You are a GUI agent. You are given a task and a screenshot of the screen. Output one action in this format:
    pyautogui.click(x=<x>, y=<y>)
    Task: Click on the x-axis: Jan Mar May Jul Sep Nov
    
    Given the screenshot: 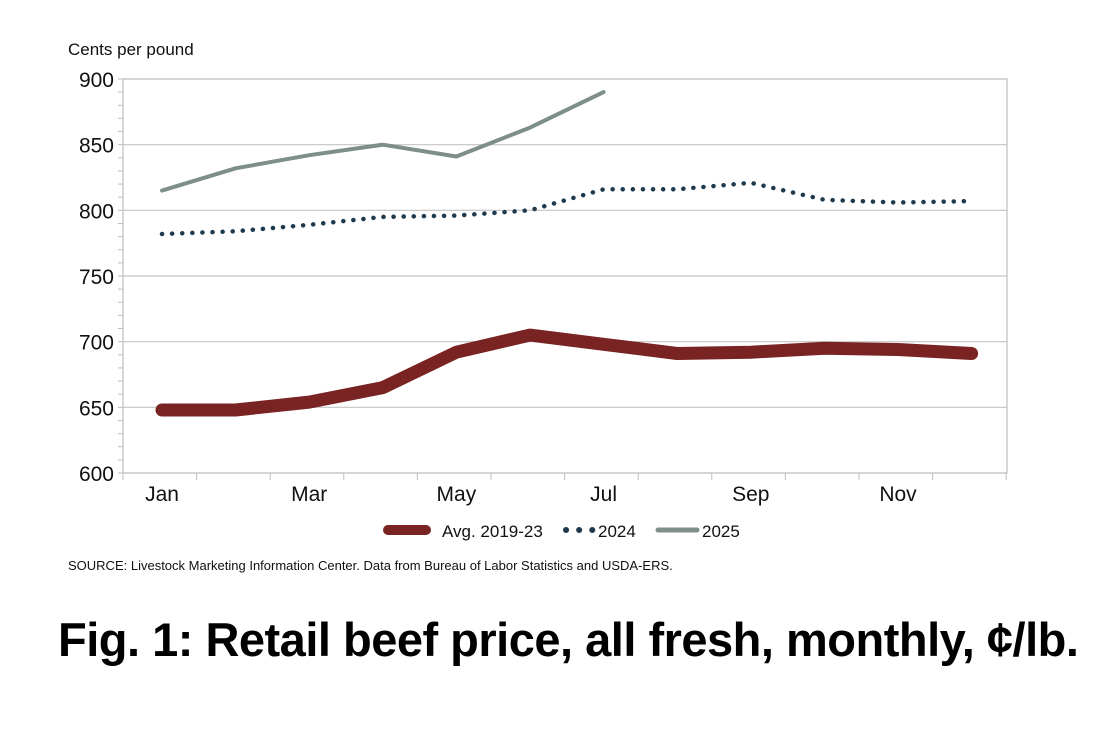 What is the action you would take?
    pyautogui.click(x=564, y=489)
    